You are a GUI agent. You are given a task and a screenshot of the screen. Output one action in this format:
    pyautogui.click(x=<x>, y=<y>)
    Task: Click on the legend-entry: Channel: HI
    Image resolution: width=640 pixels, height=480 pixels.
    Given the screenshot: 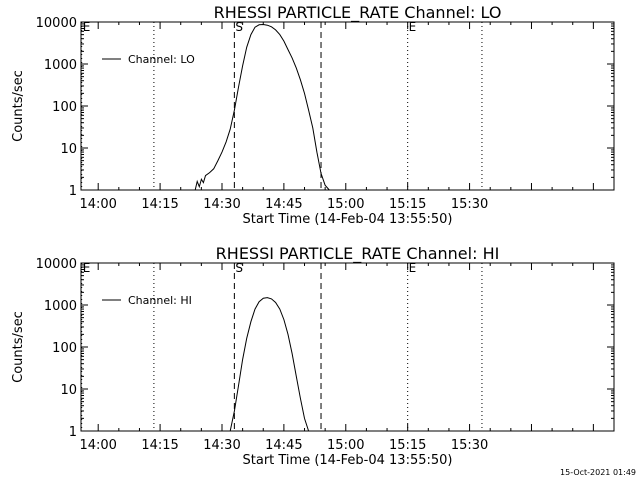 What is the action you would take?
    pyautogui.click(x=160, y=300)
    